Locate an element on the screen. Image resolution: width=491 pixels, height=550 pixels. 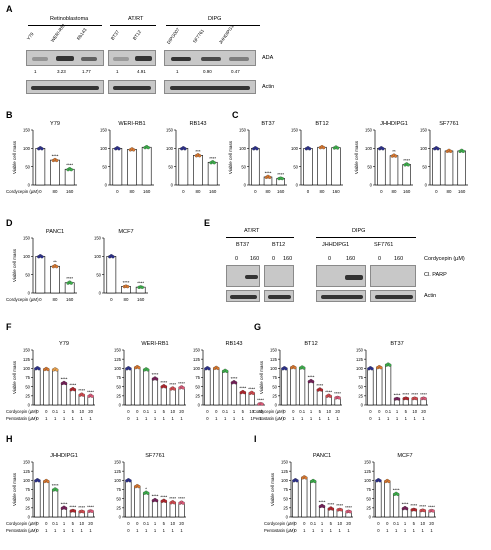
y-tick-label: 25 is located at coordinates (27, 507).